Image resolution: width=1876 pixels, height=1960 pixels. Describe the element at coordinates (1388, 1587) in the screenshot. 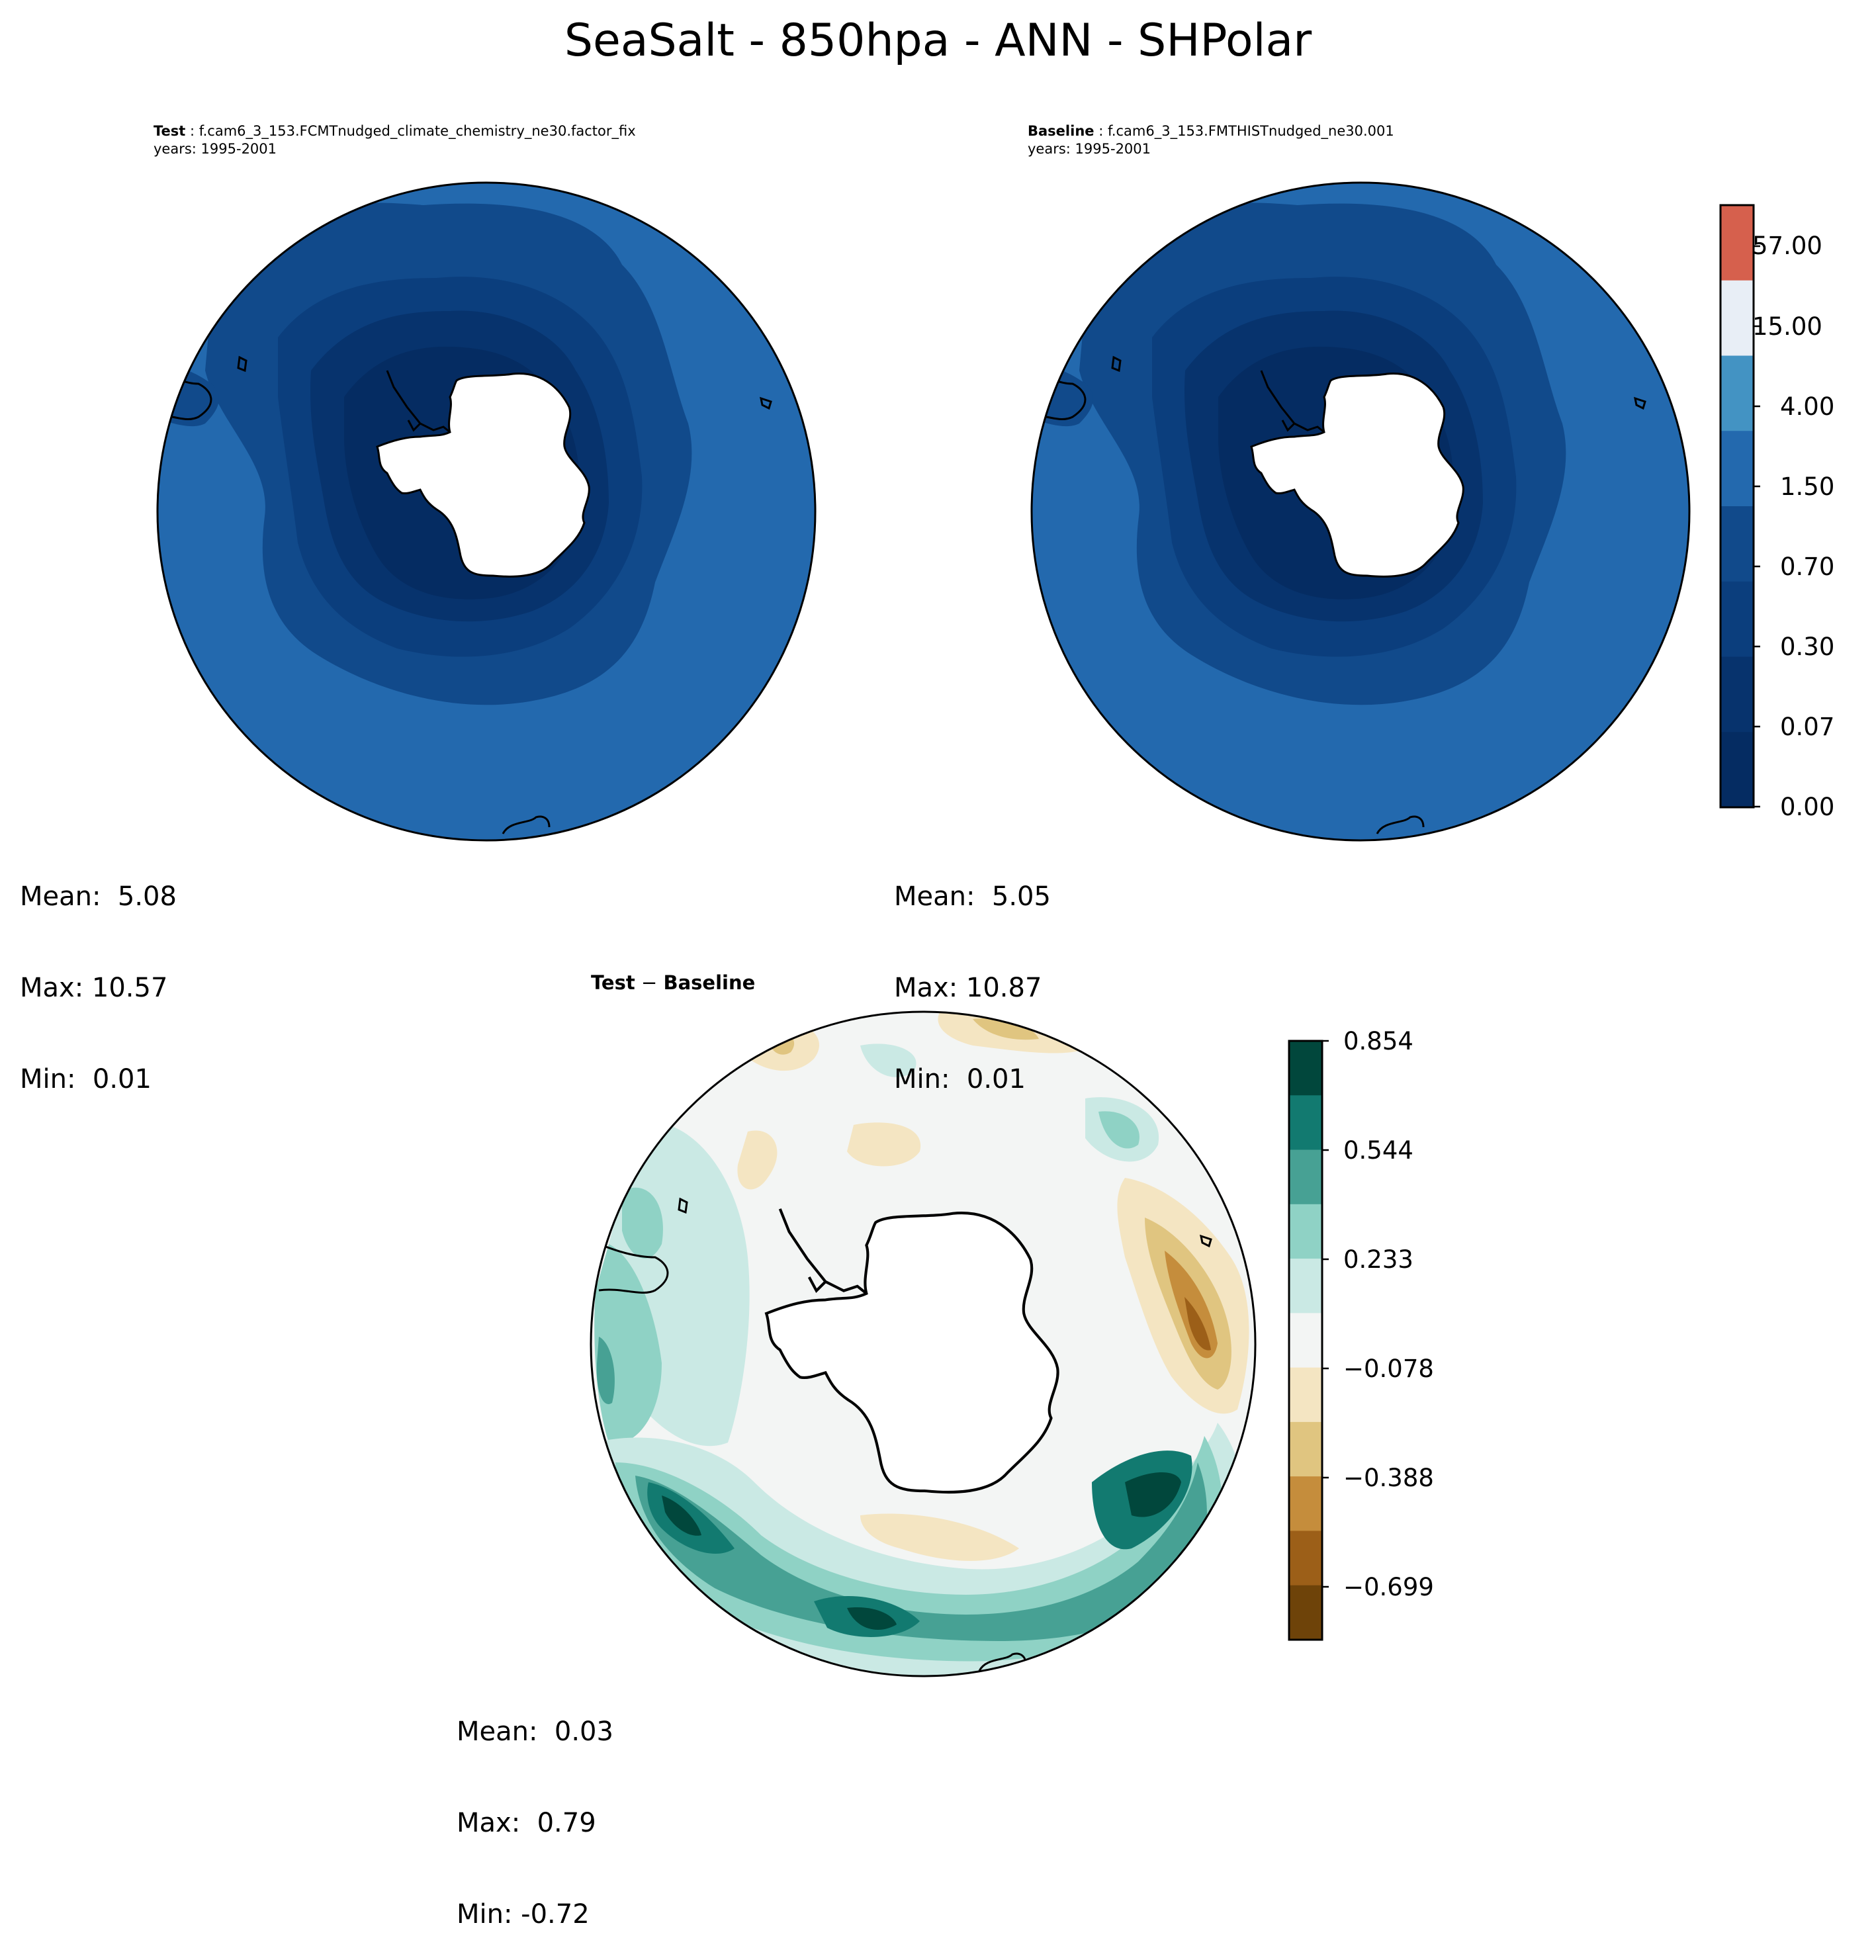

I see `diff-tick-label: −0.699` at that location.